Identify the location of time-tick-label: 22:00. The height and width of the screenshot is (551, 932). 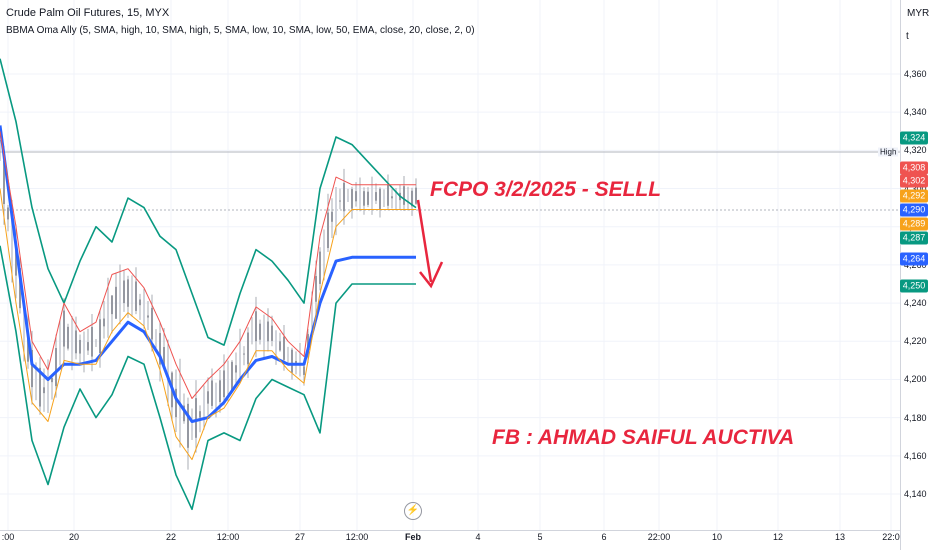
(659, 537).